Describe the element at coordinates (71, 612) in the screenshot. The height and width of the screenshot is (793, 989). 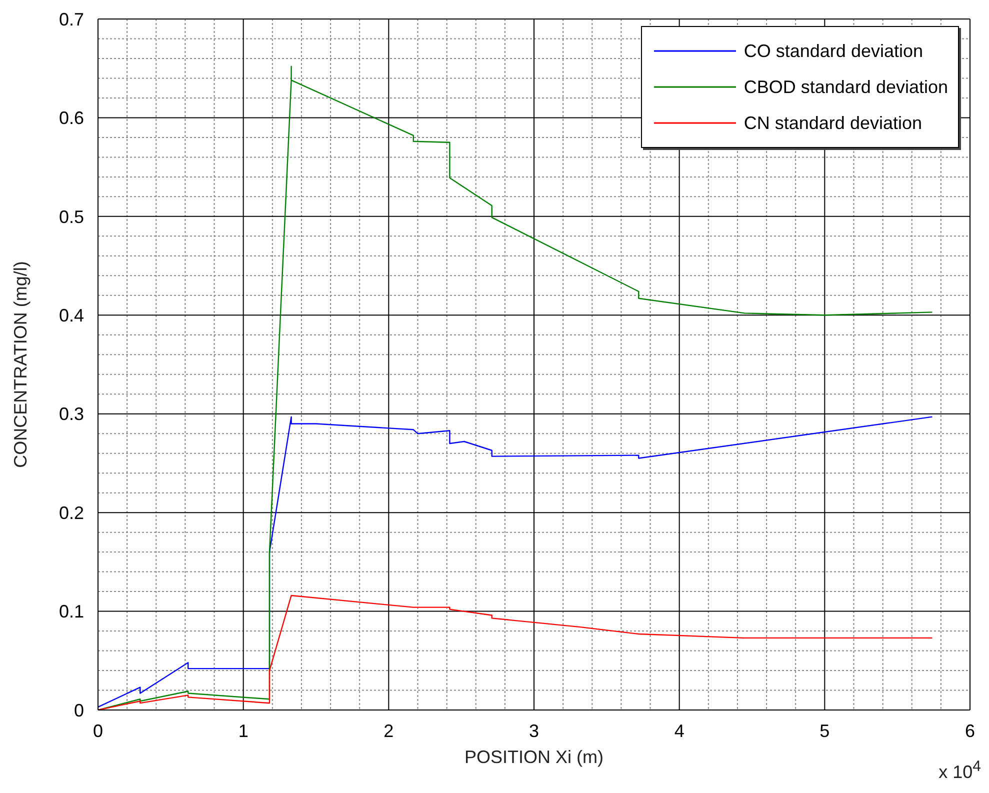
I see `y-tick-label: 0.1` at that location.